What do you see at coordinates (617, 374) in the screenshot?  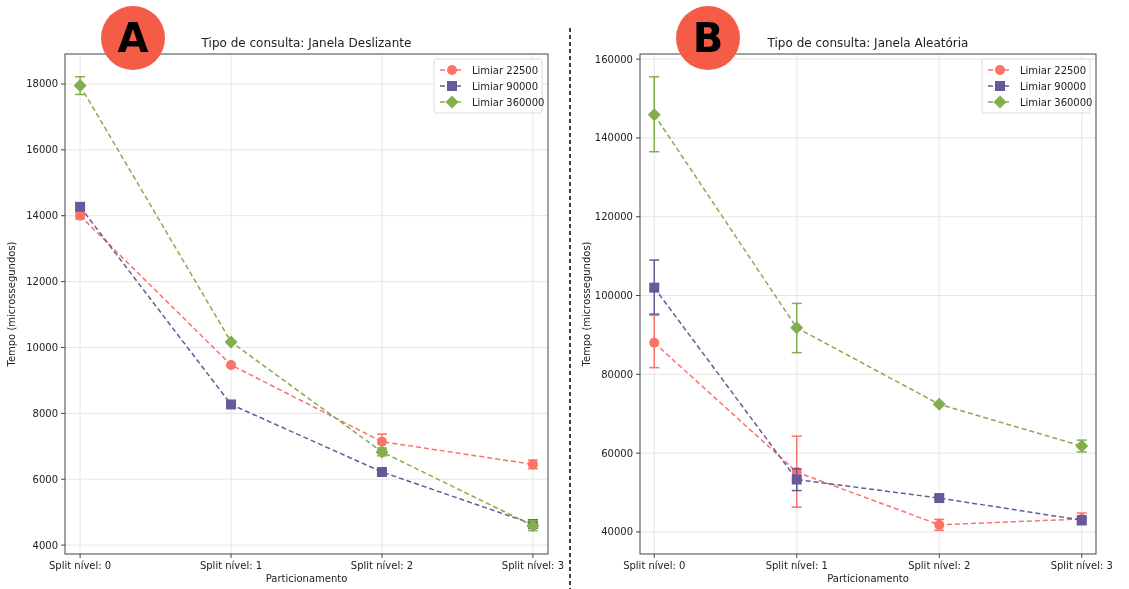 I see `y-tick-label: 80000` at bounding box center [617, 374].